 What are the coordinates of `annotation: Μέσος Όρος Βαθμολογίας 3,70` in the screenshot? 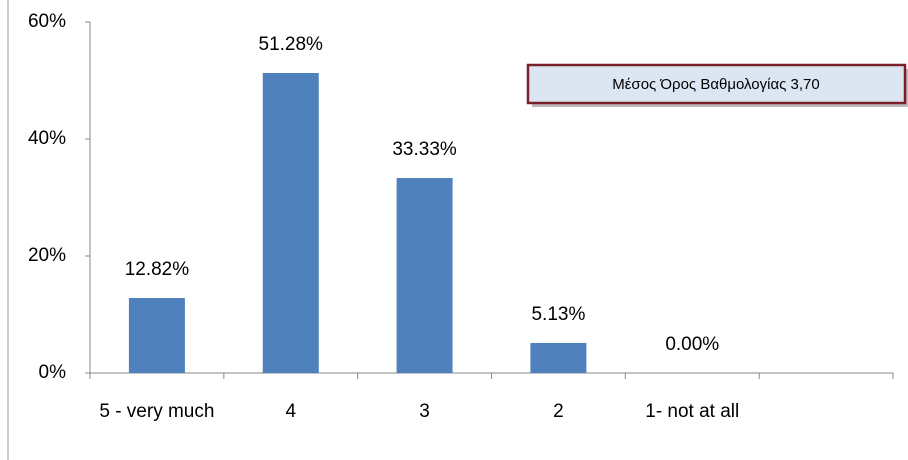 It's located at (716, 84).